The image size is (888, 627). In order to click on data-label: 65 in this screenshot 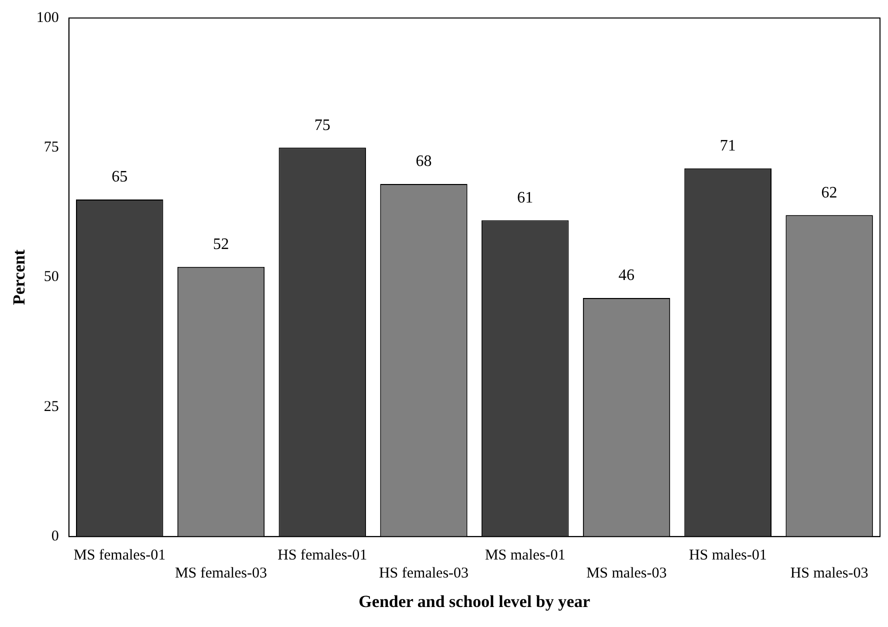, I will do `click(120, 177)`.